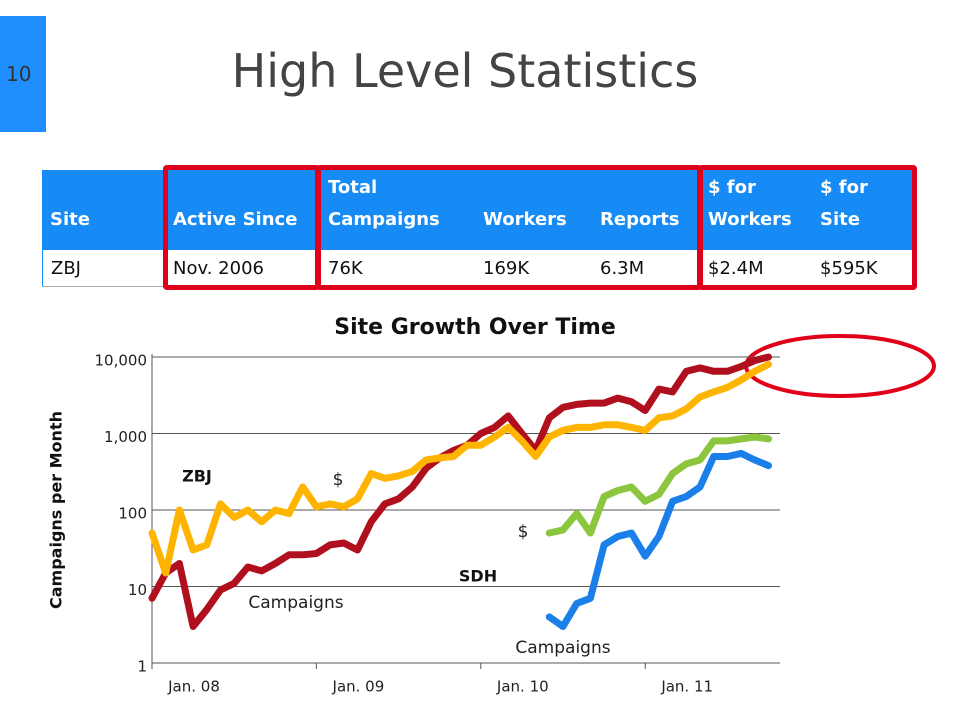  I want to click on table-header-cell: Site, so click(103, 210).